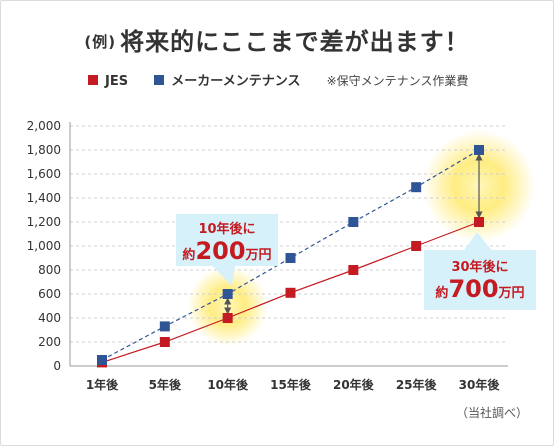 This screenshot has height=446, width=554. What do you see at coordinates (480, 267) in the screenshot?
I see `callout-30-line1: 30年後に` at bounding box center [480, 267].